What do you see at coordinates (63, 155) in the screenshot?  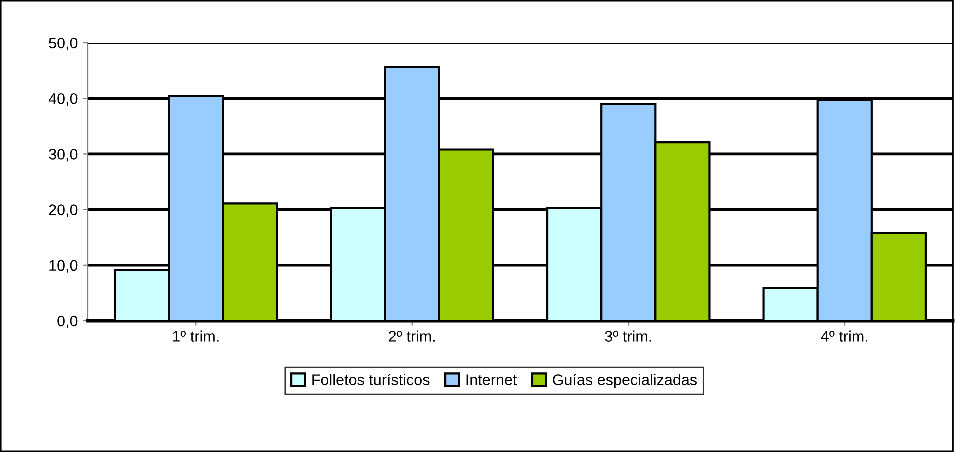 I see `y-tick-label: 30,0` at bounding box center [63, 155].